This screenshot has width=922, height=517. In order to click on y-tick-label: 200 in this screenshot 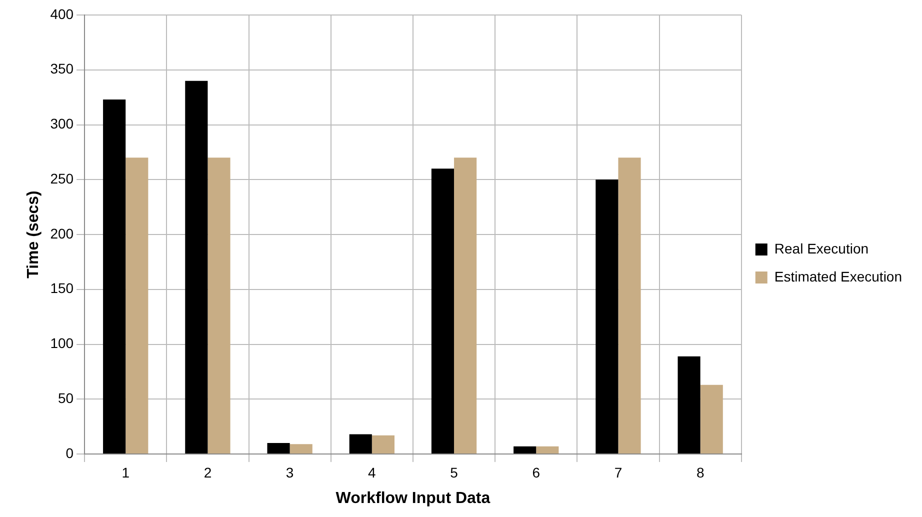, I will do `click(62, 233)`.